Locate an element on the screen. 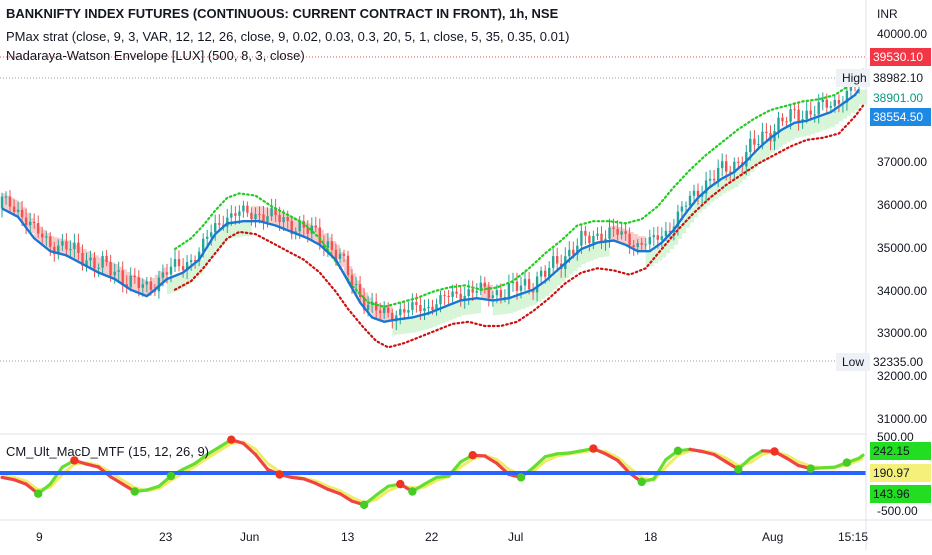 The width and height of the screenshot is (932, 555). osc-tick: -500.00 is located at coordinates (897, 511).